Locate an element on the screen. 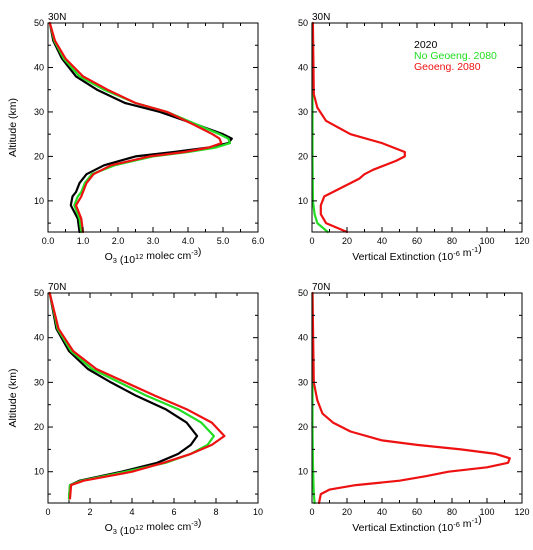 The image size is (533, 550). x-tick-label: 4 is located at coordinates (131, 512).